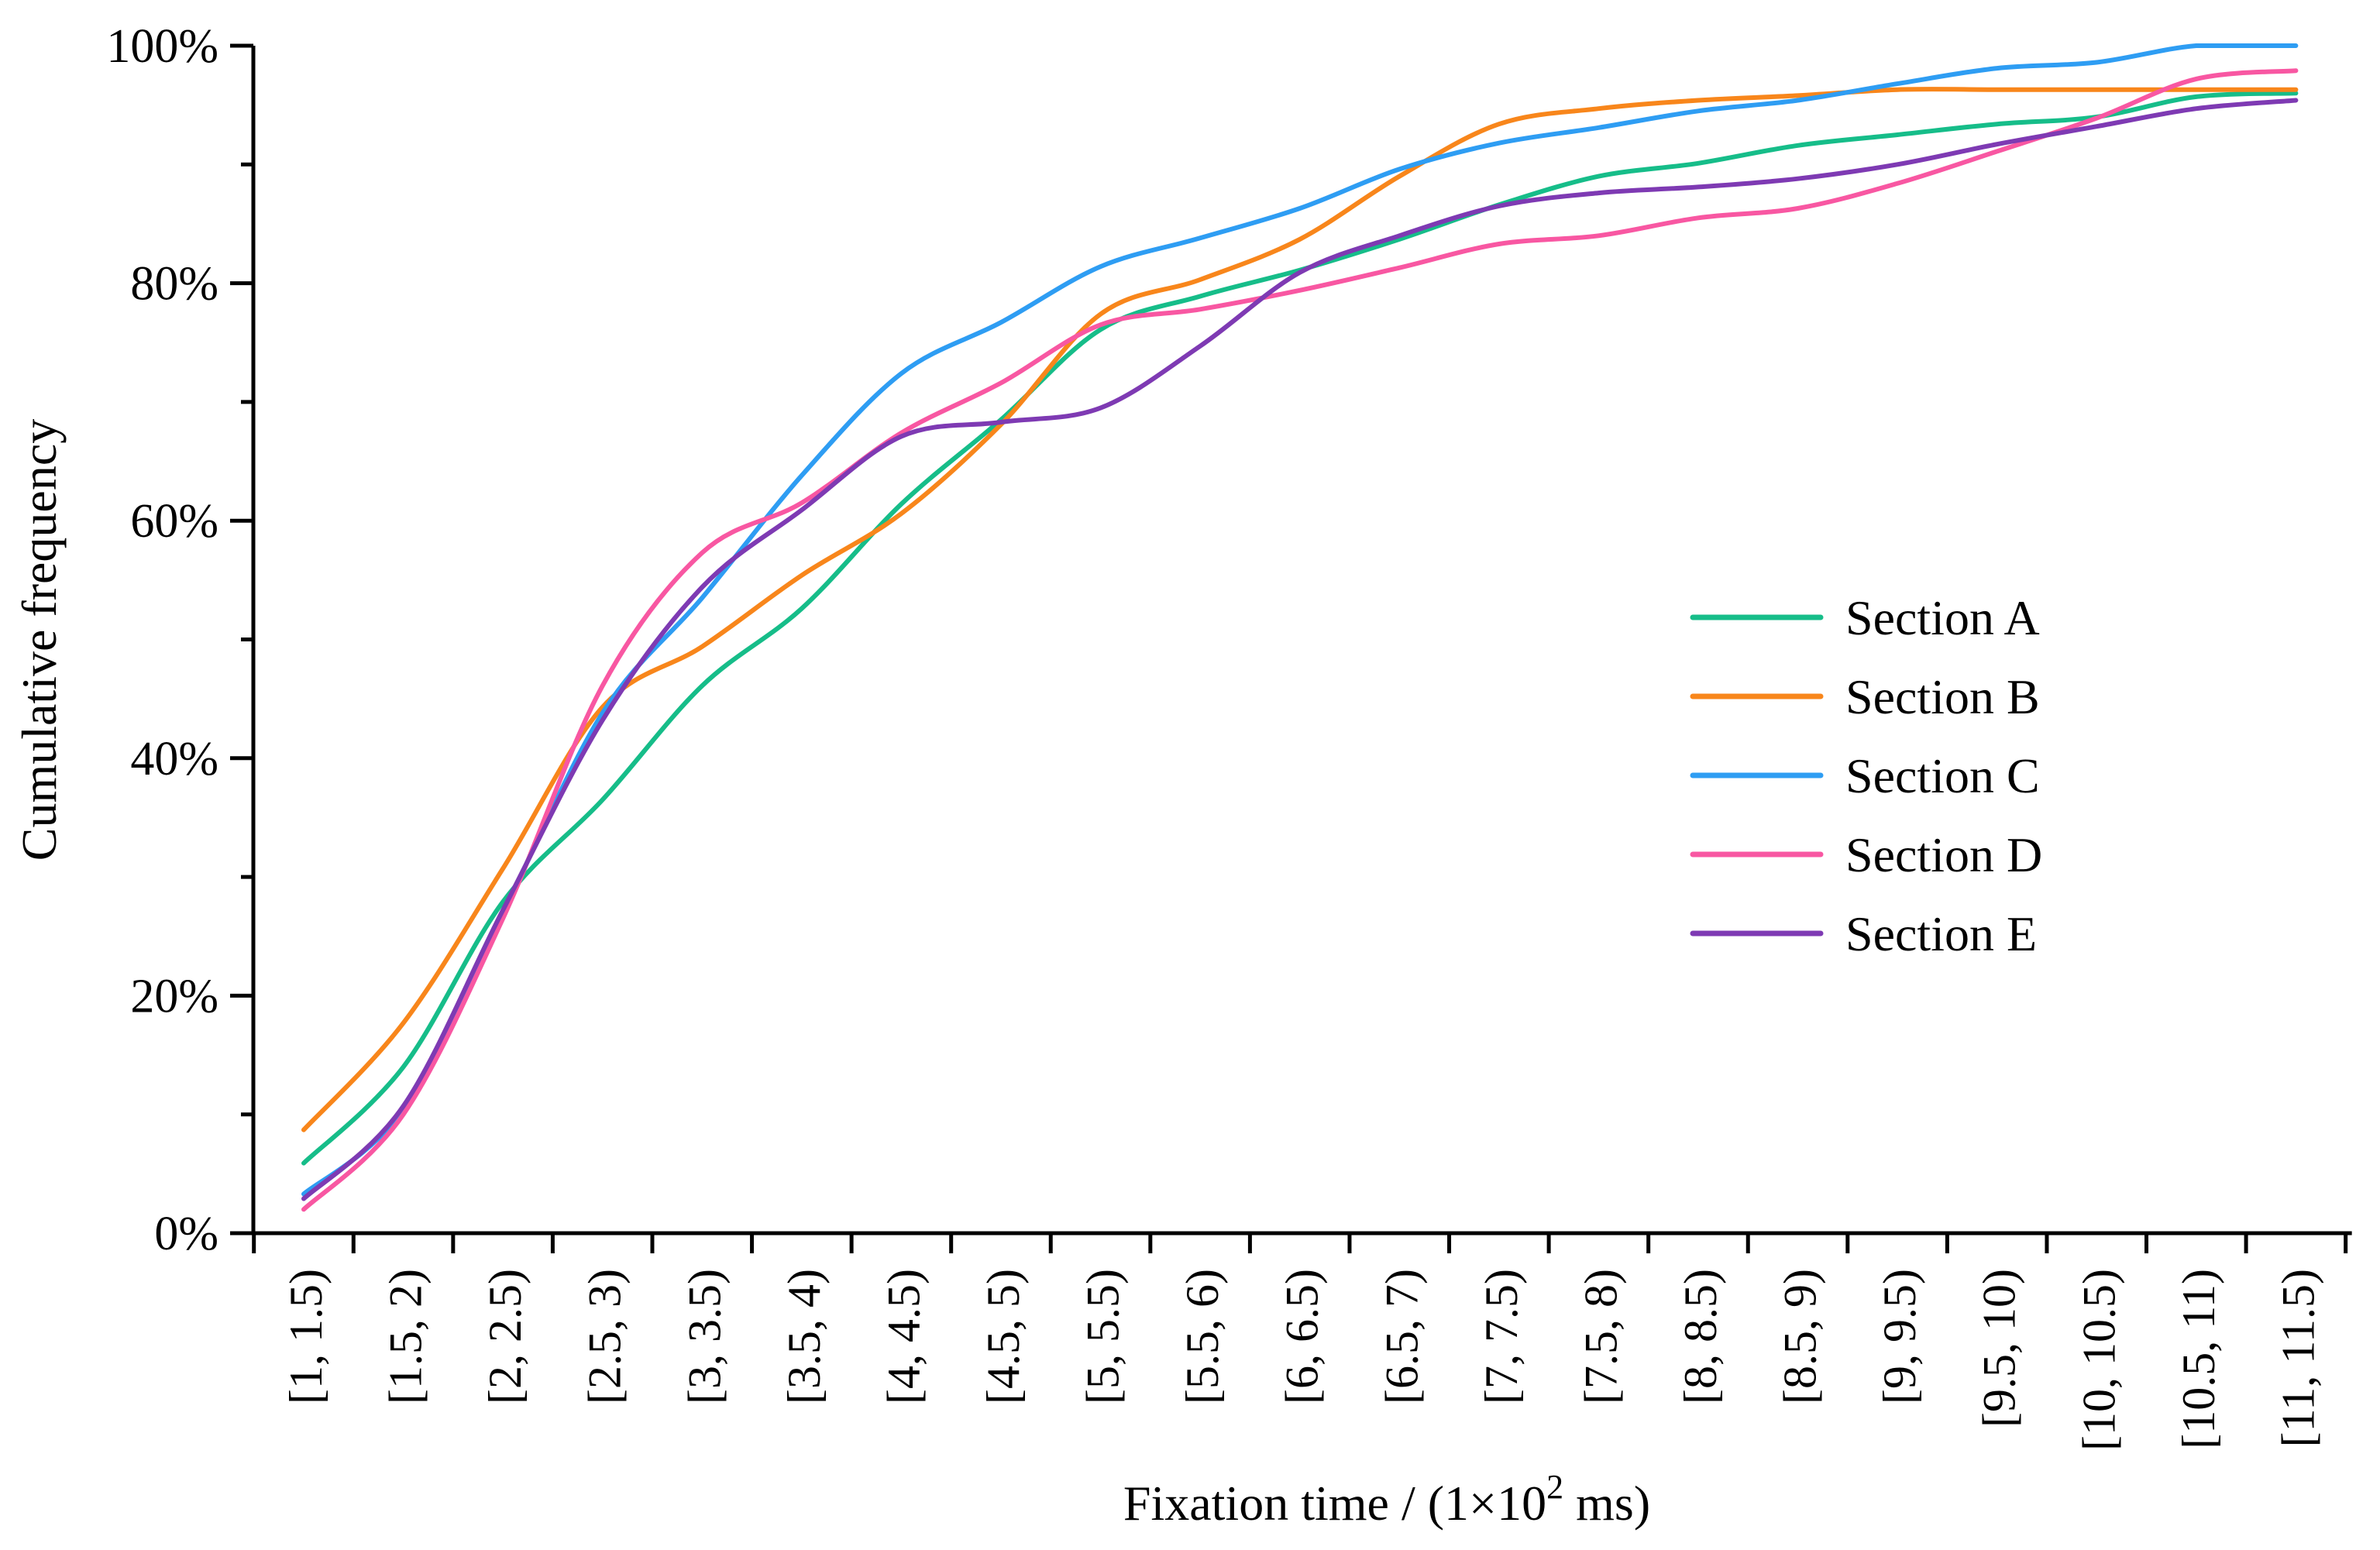 The height and width of the screenshot is (1550, 2380). Describe the element at coordinates (186, 1234) in the screenshot. I see `y-tick-label: 0%` at that location.